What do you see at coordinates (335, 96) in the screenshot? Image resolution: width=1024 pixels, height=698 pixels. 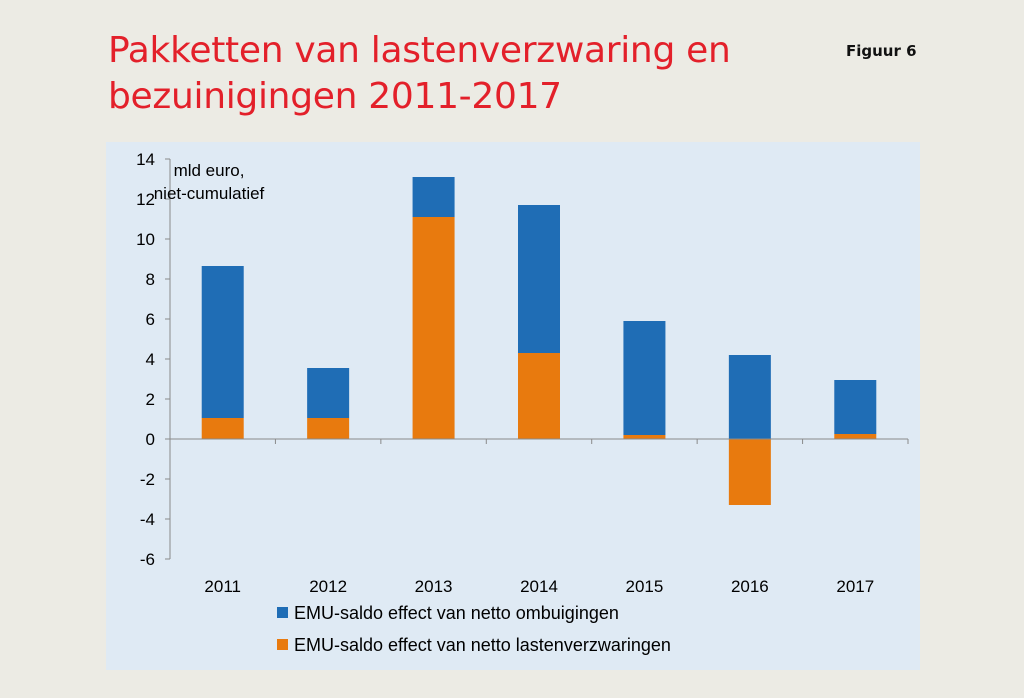 I see `title-line-2: bezuinigingen 2011-2017` at bounding box center [335, 96].